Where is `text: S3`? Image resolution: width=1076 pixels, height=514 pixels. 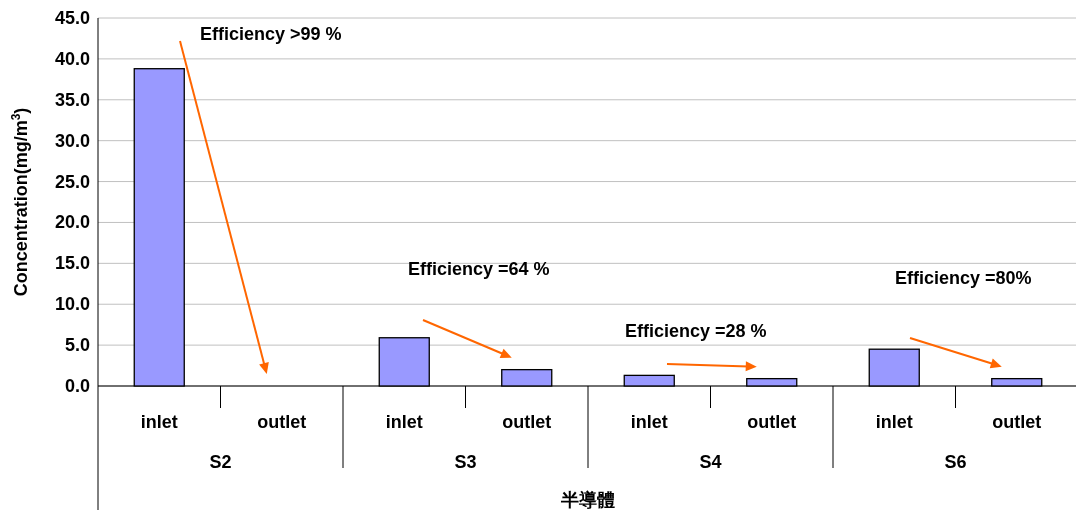 text: S3 is located at coordinates (465, 462).